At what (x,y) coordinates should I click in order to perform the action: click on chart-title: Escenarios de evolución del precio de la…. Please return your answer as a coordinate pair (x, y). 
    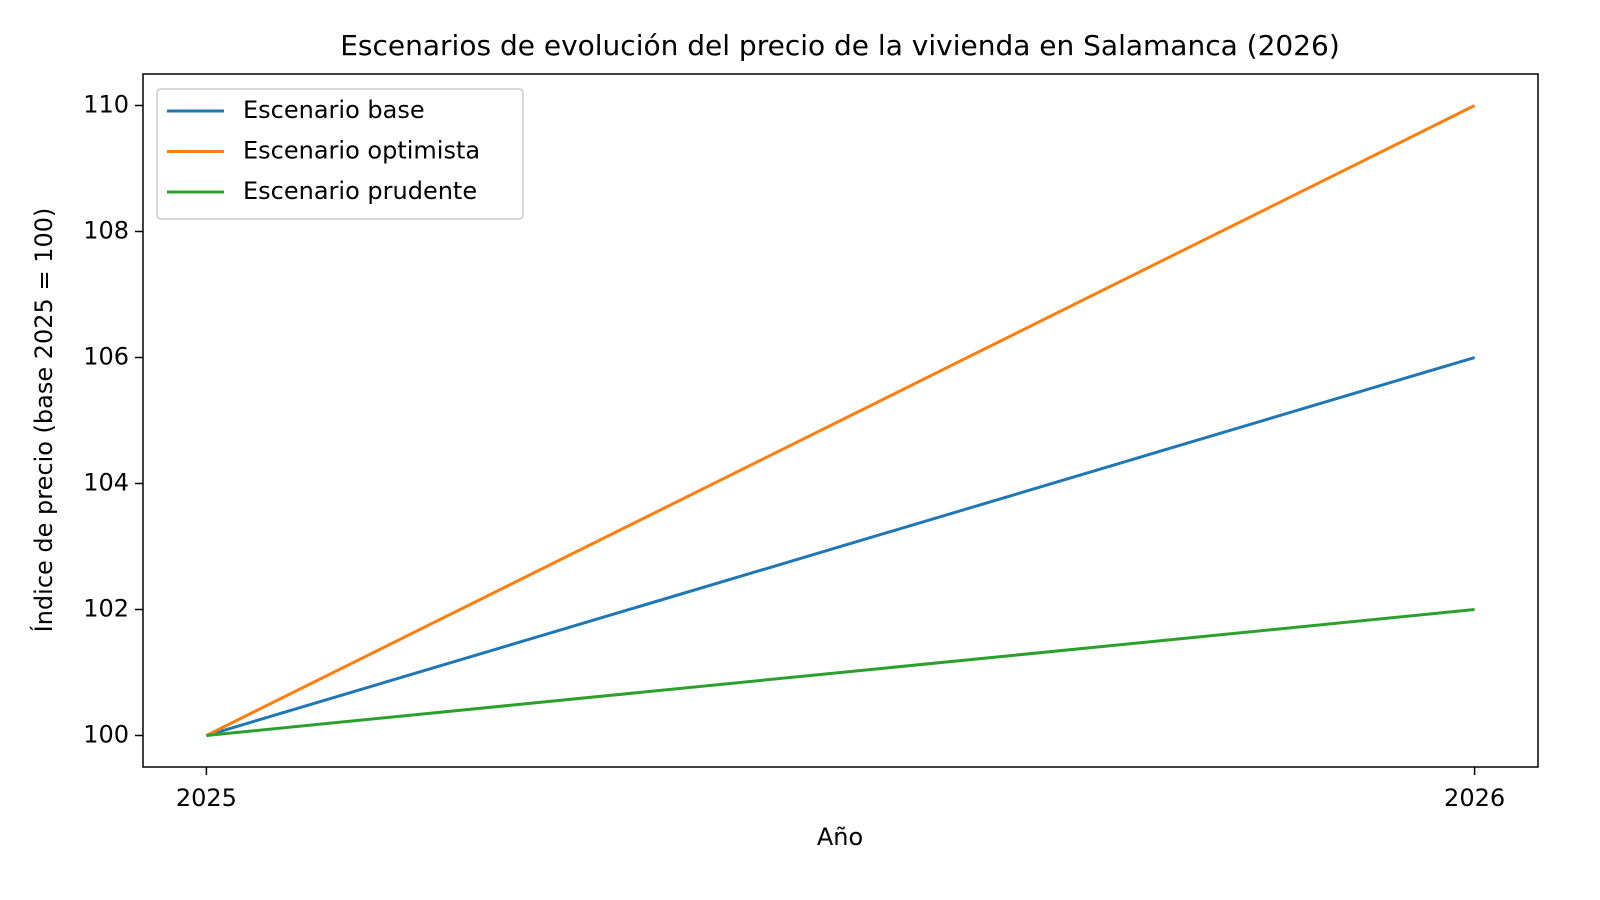
    Looking at the image, I should click on (840, 45).